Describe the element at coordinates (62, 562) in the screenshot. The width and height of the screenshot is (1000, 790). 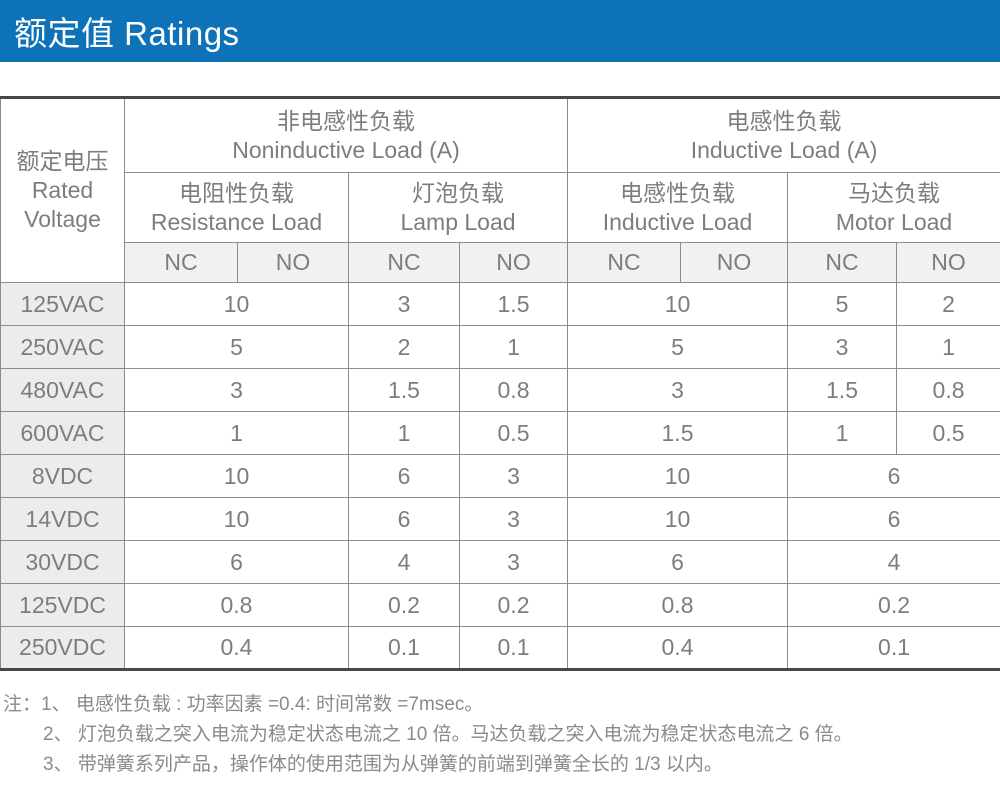
I see `row-label-voltage: 30VDC` at that location.